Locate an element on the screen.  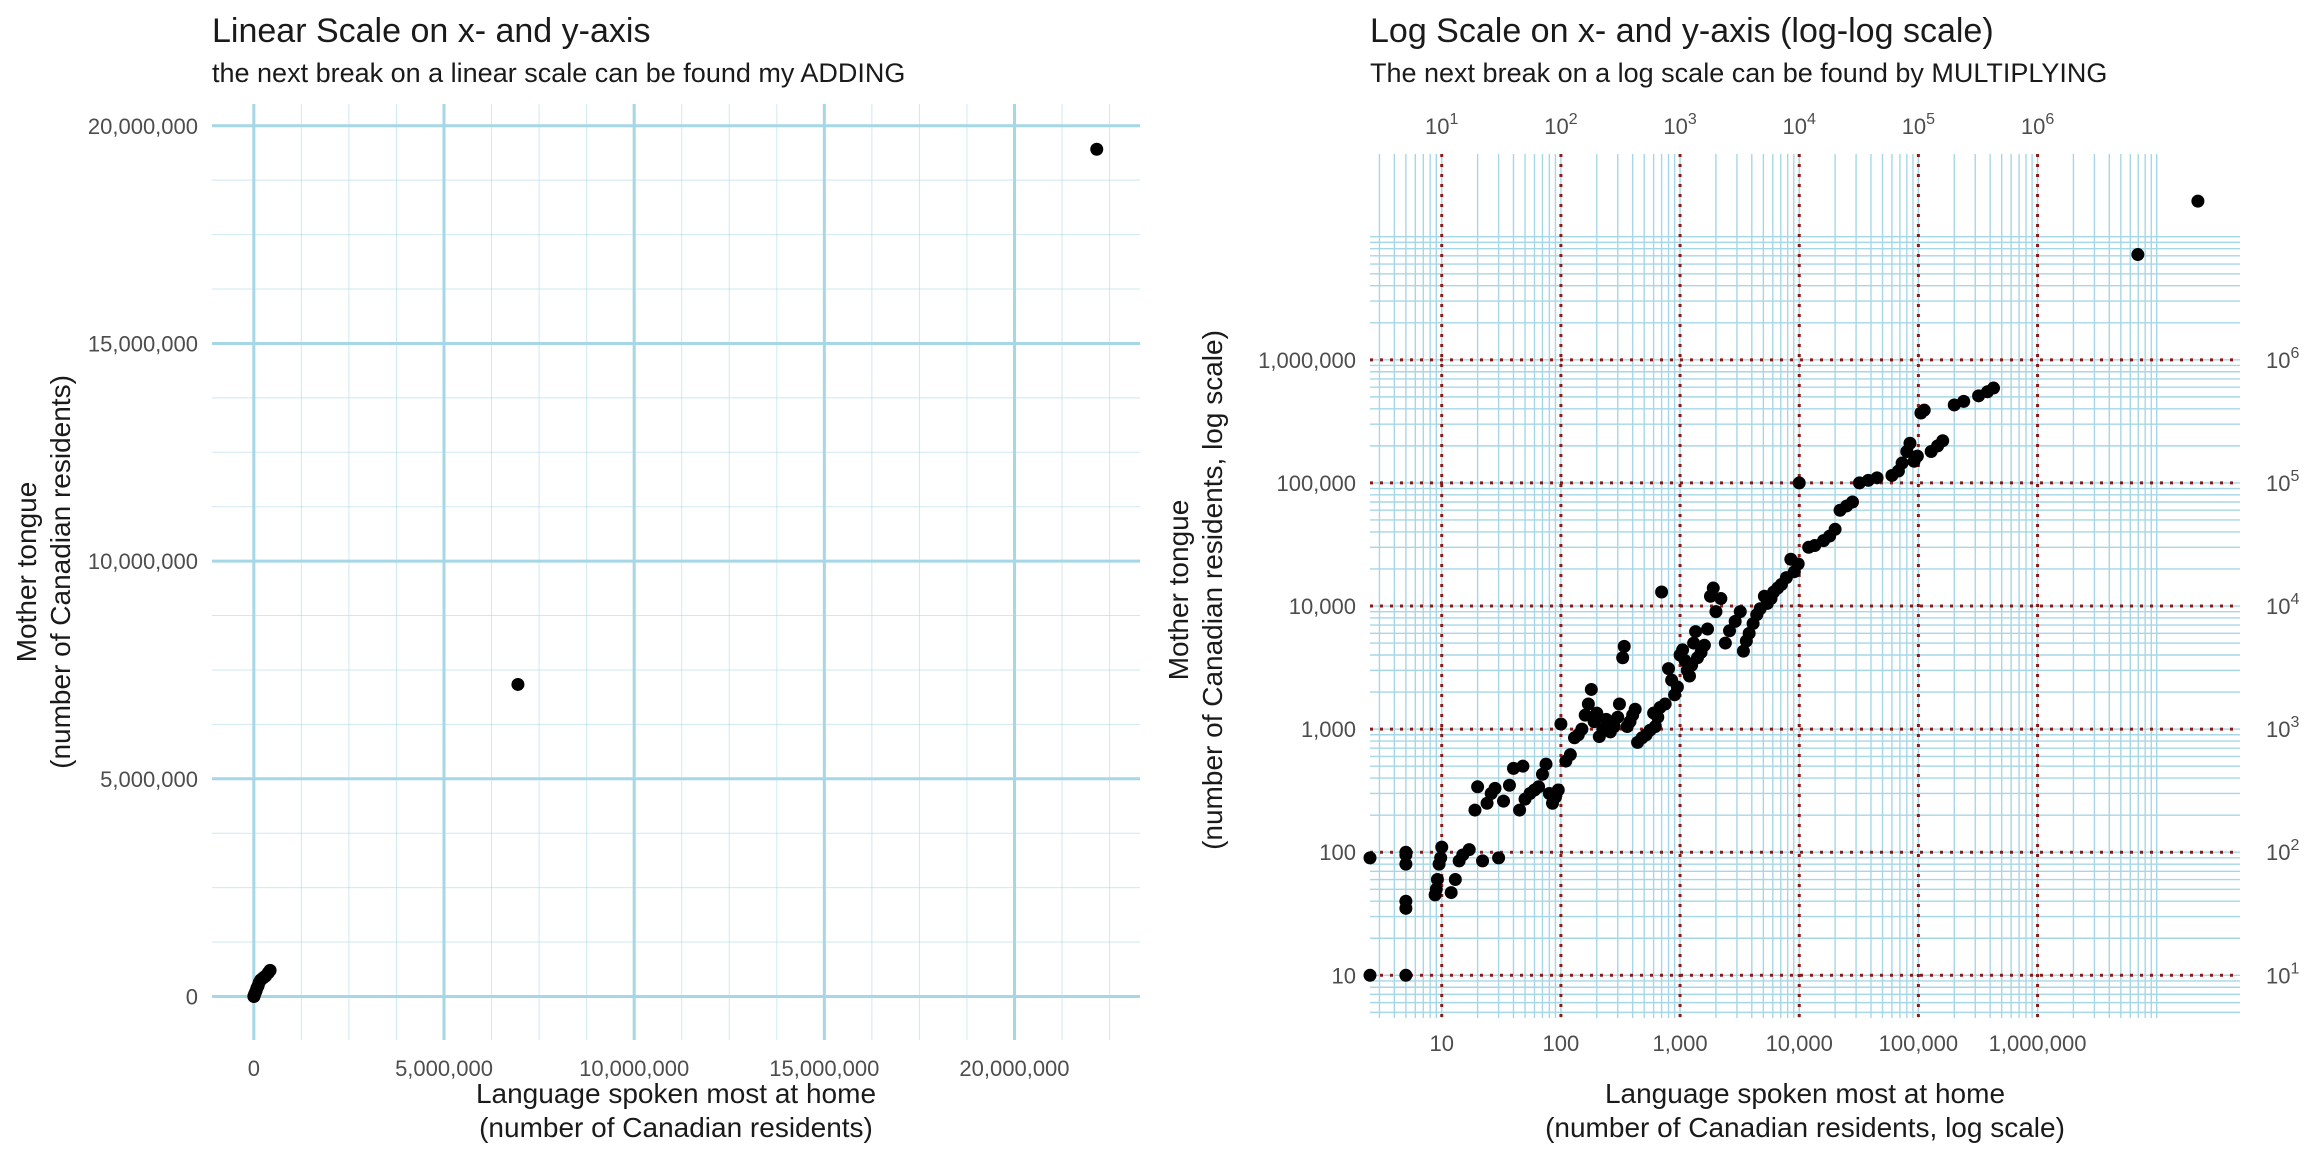
x-top-tick-label: 10⁵ is located at coordinates (1918, 125).